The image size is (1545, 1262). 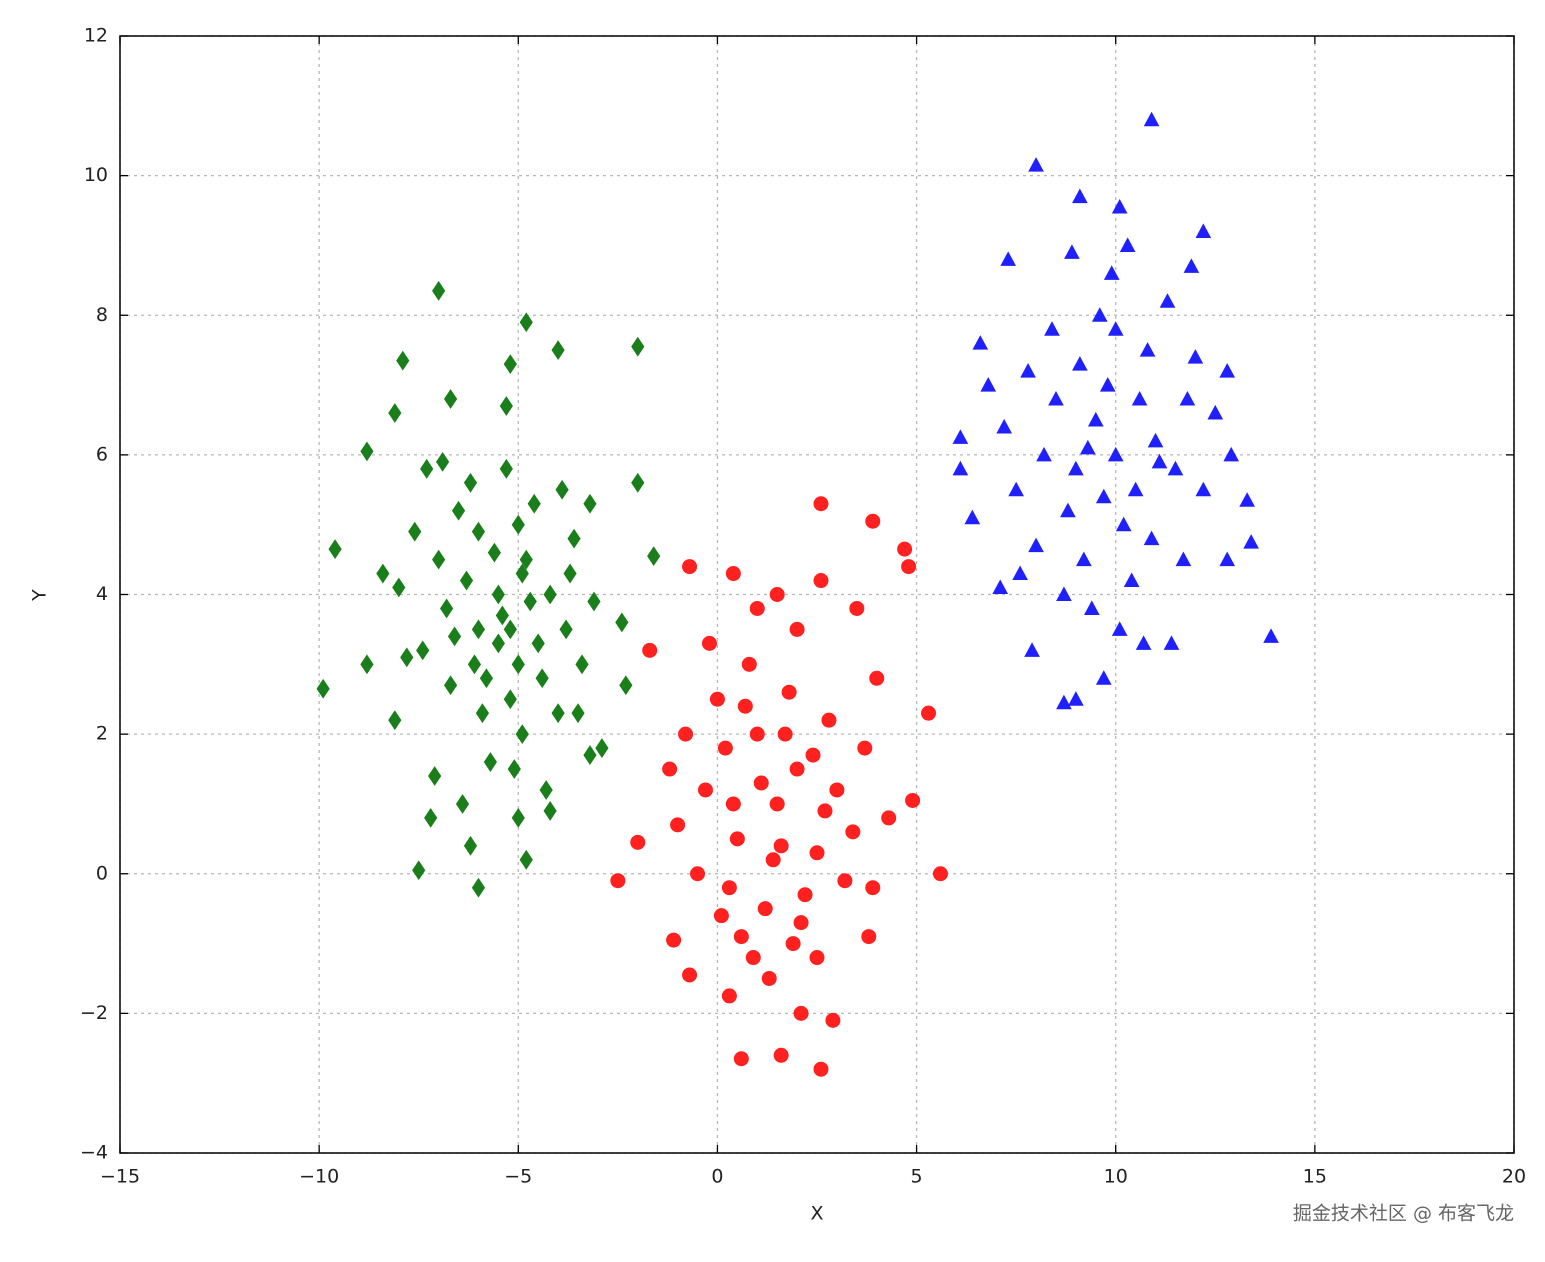 I want to click on watermark: 掘金技术社区 @ 布客飞龙, so click(x=1403, y=1214).